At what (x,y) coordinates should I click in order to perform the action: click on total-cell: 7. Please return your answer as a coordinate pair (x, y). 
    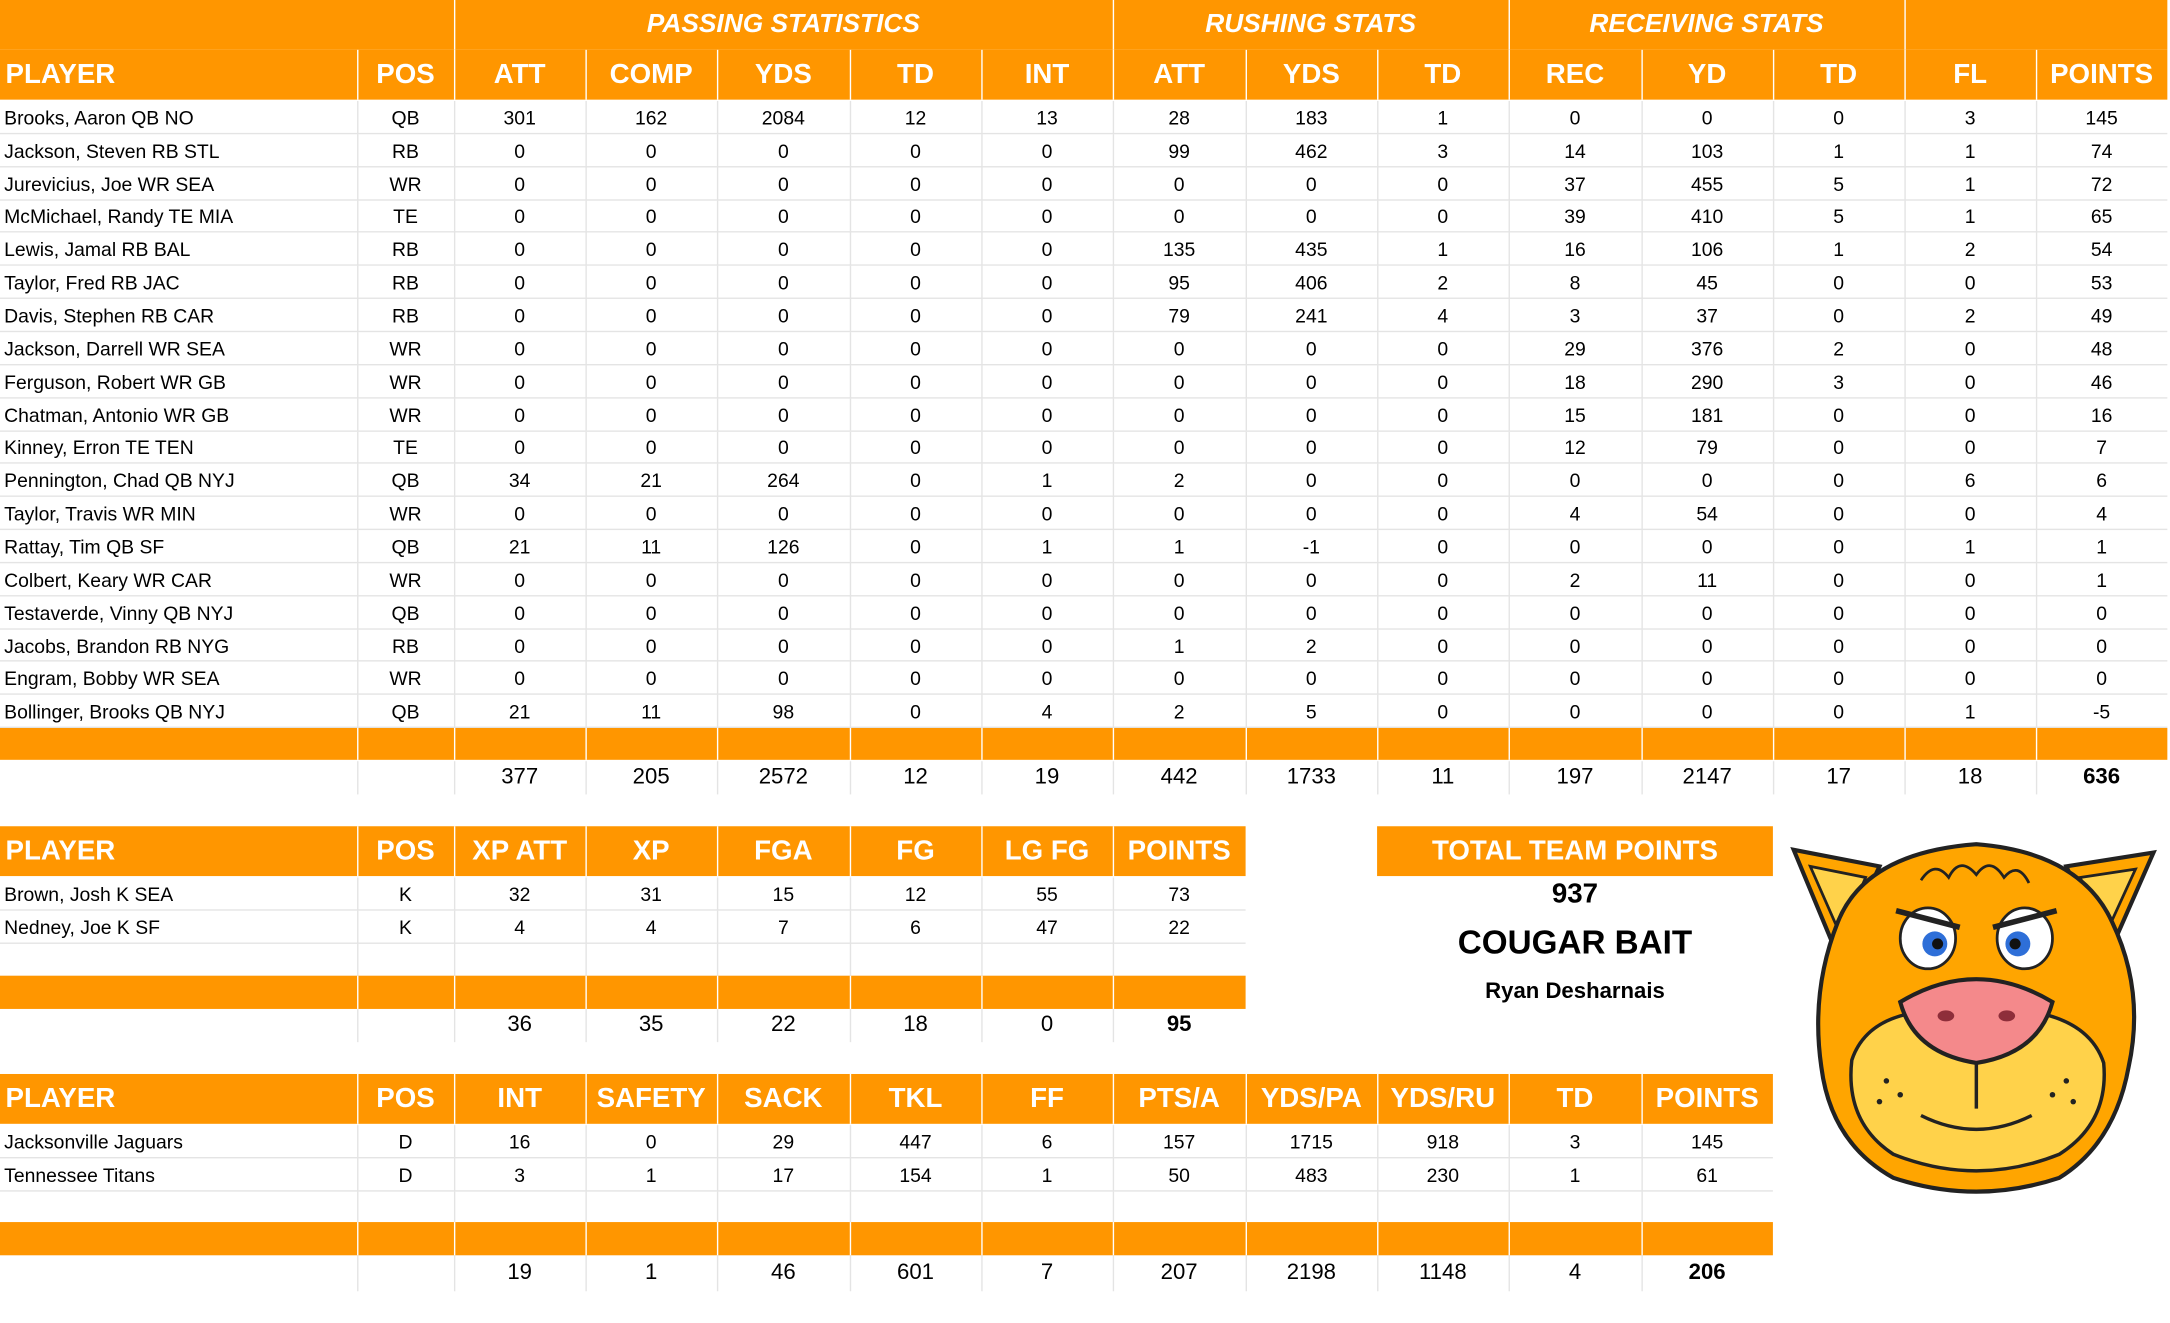
    Looking at the image, I should click on (1047, 1272).